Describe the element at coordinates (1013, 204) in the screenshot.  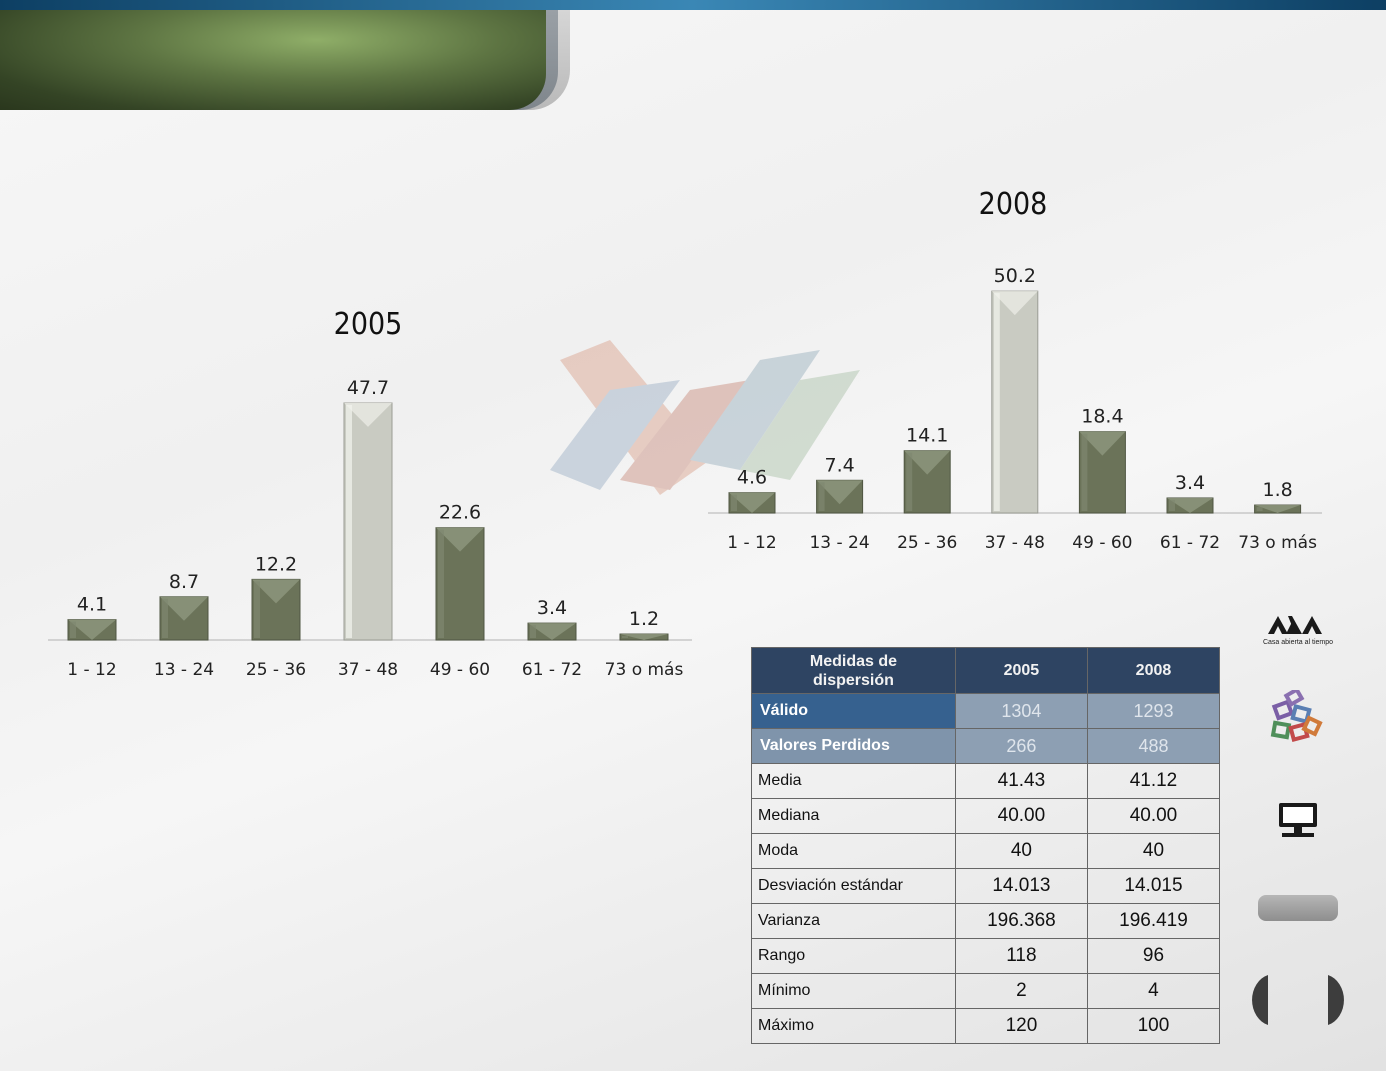
I see `chart-title: 2008` at that location.